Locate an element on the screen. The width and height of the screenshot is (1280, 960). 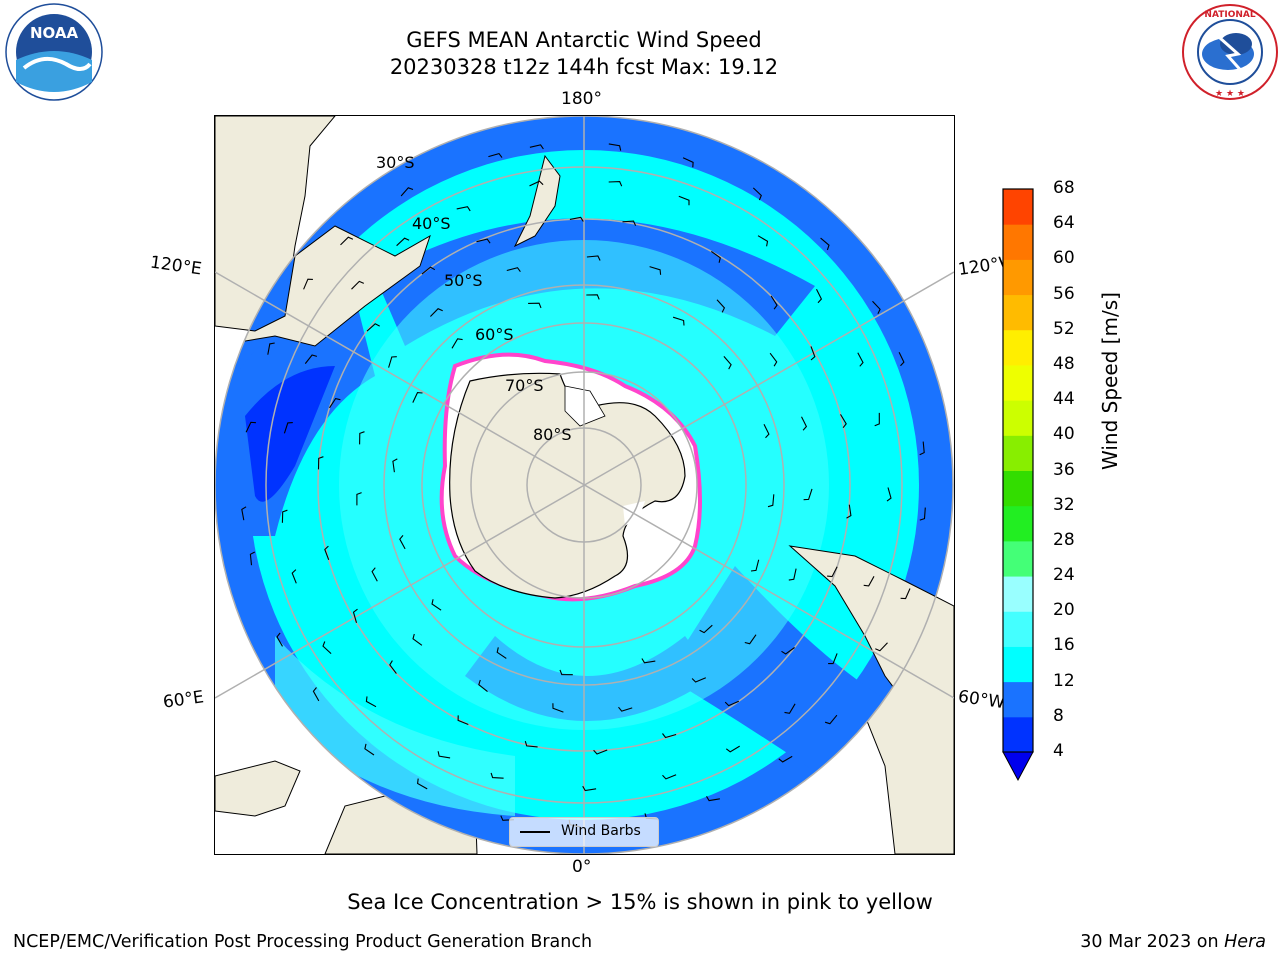
lon-label-180: 180° is located at coordinates (581, 99).